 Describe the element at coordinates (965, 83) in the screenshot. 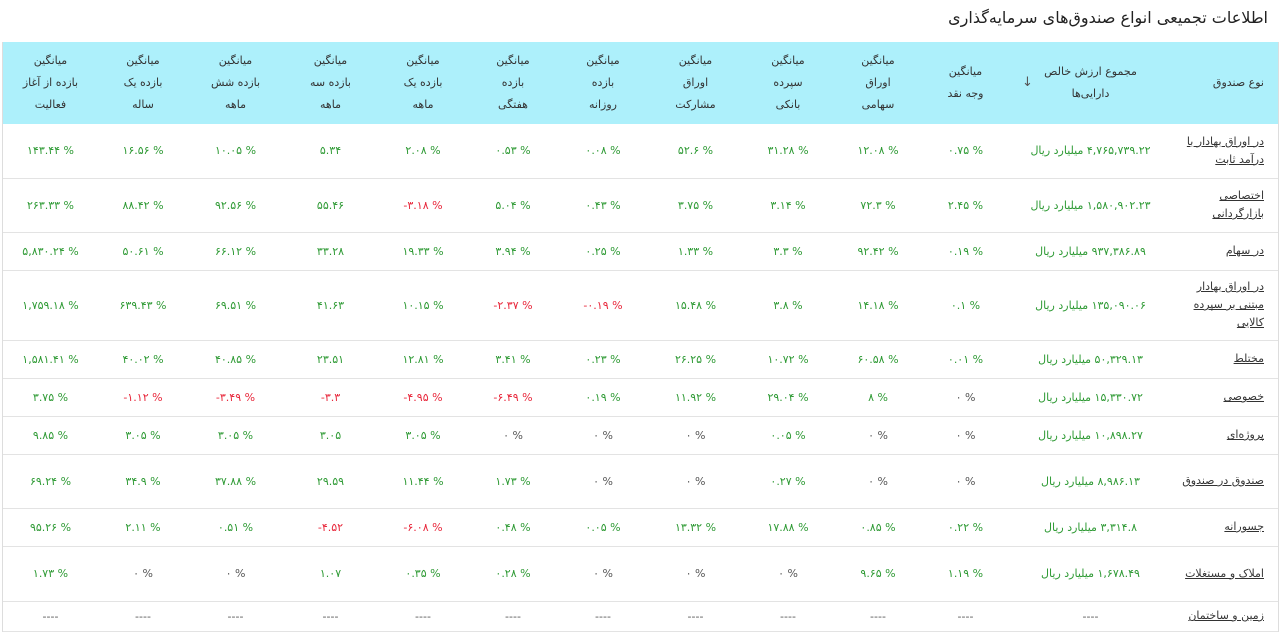

I see `header-col-avg-cash: میانگین وجه نقد` at that location.